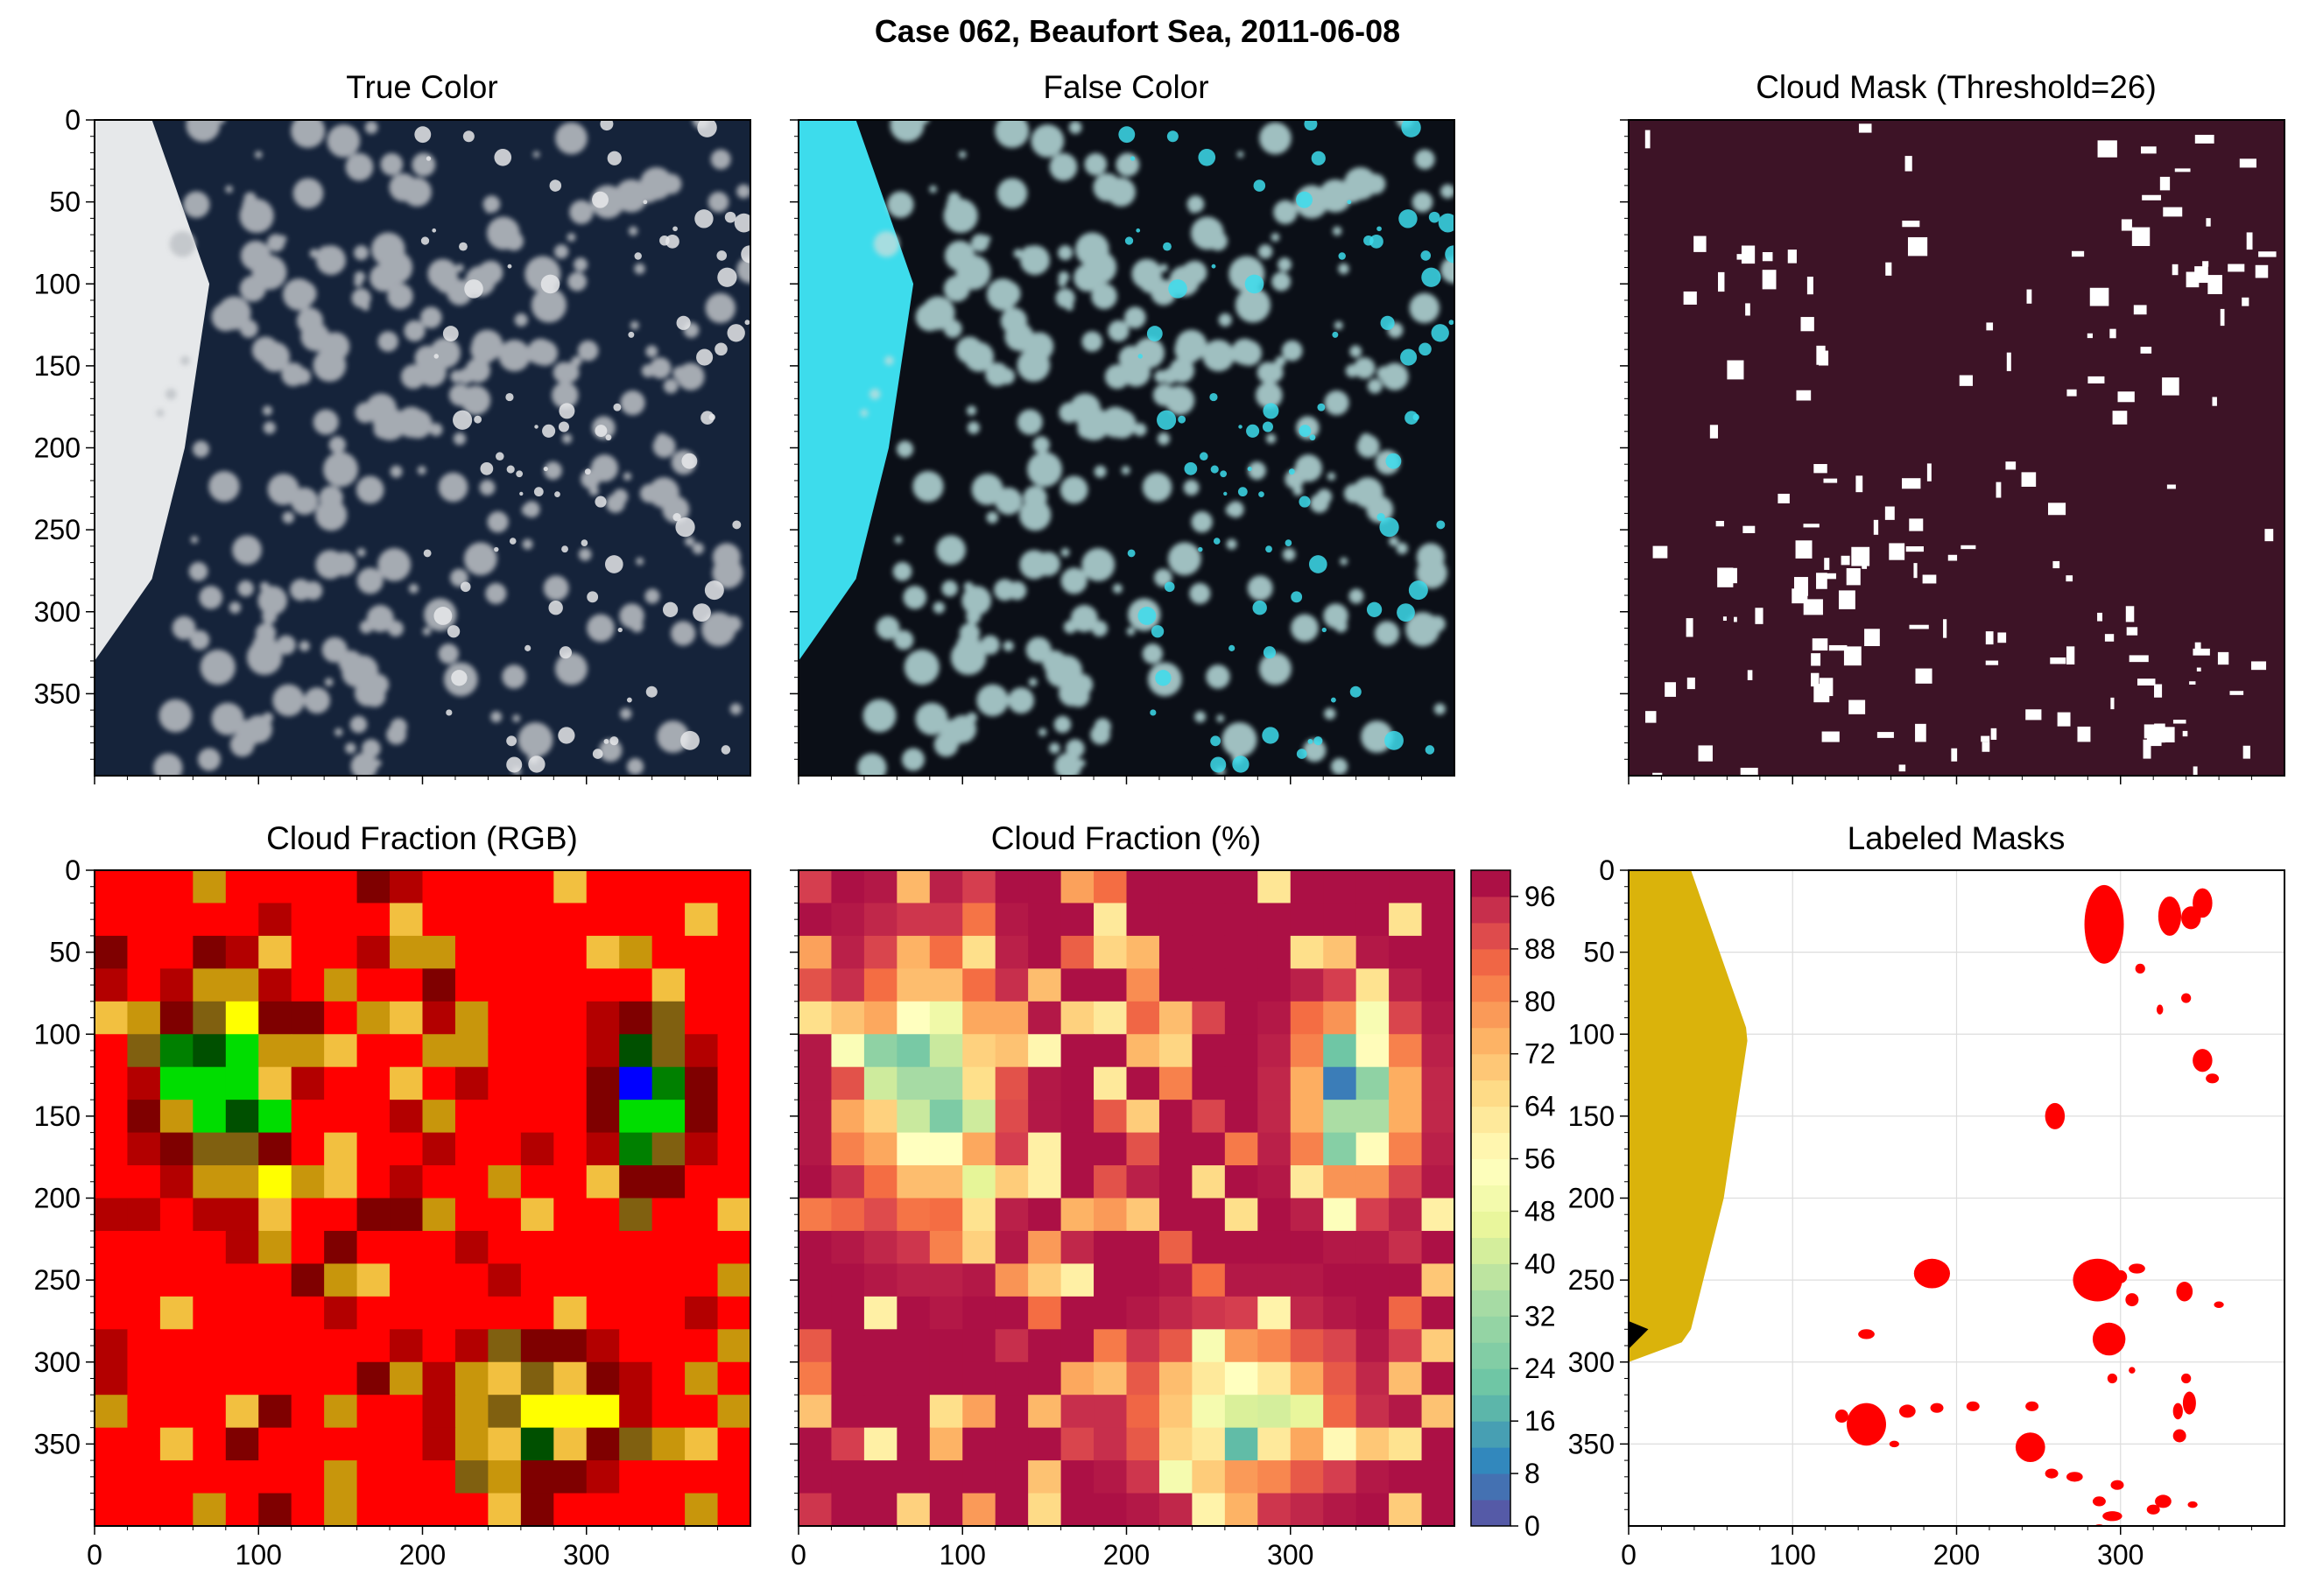  Describe the element at coordinates (1591, 1198) in the screenshot. I see `y-tick-label: 200` at that location.